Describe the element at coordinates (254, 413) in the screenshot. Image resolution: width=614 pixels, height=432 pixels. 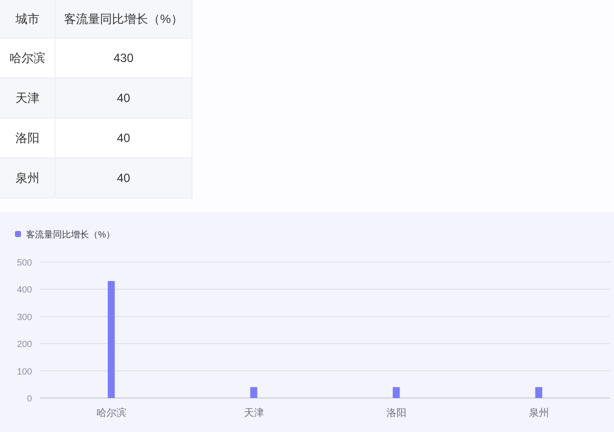
I see `x-tick-label: 天津` at that location.